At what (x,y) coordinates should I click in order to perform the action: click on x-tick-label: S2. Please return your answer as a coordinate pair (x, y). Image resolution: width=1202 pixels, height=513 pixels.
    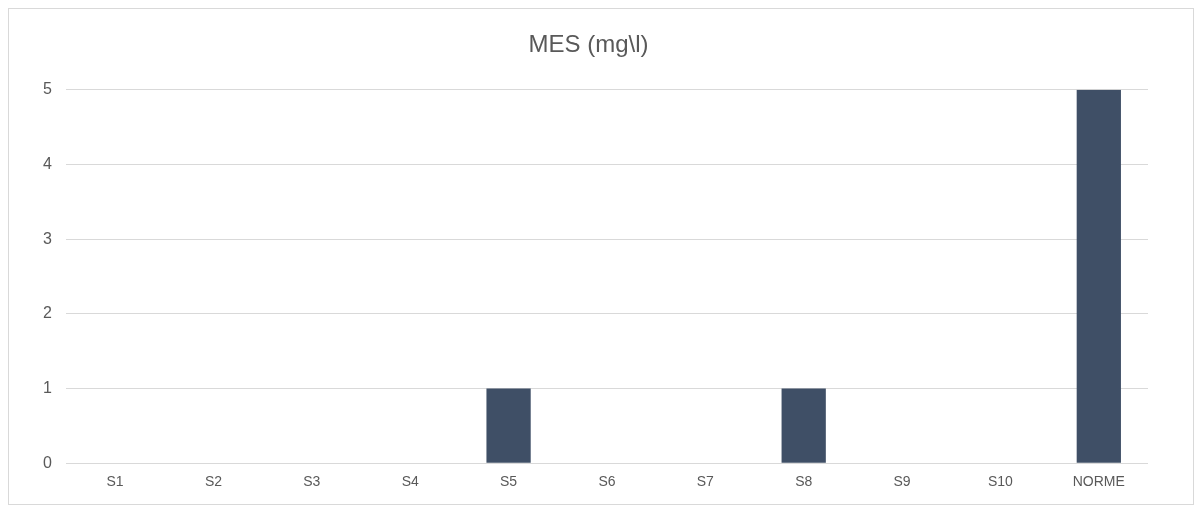
    Looking at the image, I should click on (213, 481).